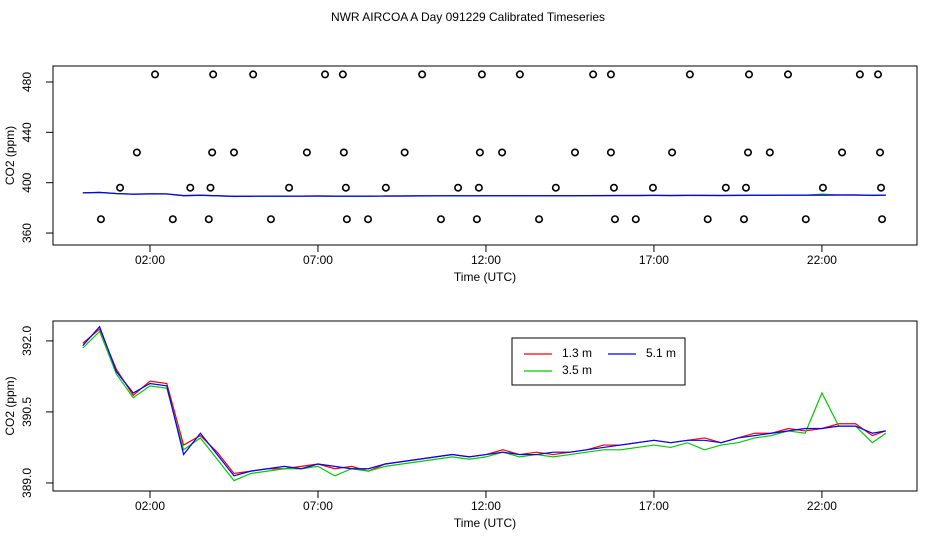  What do you see at coordinates (598, 361) in the screenshot?
I see `legend-box` at bounding box center [598, 361].